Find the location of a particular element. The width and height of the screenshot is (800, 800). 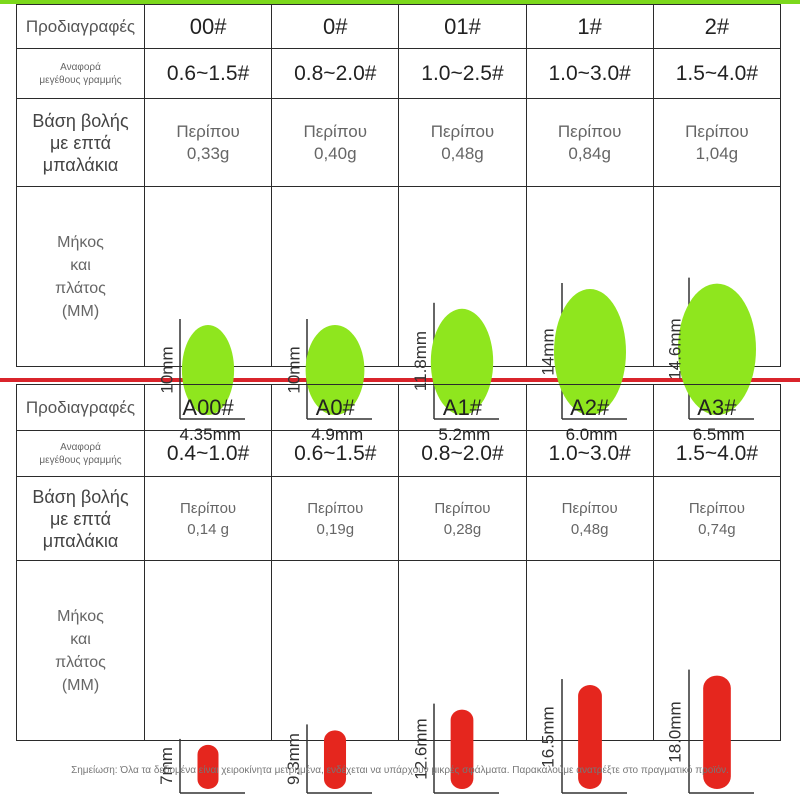

spec-value: 00# is located at coordinates (208, 26).